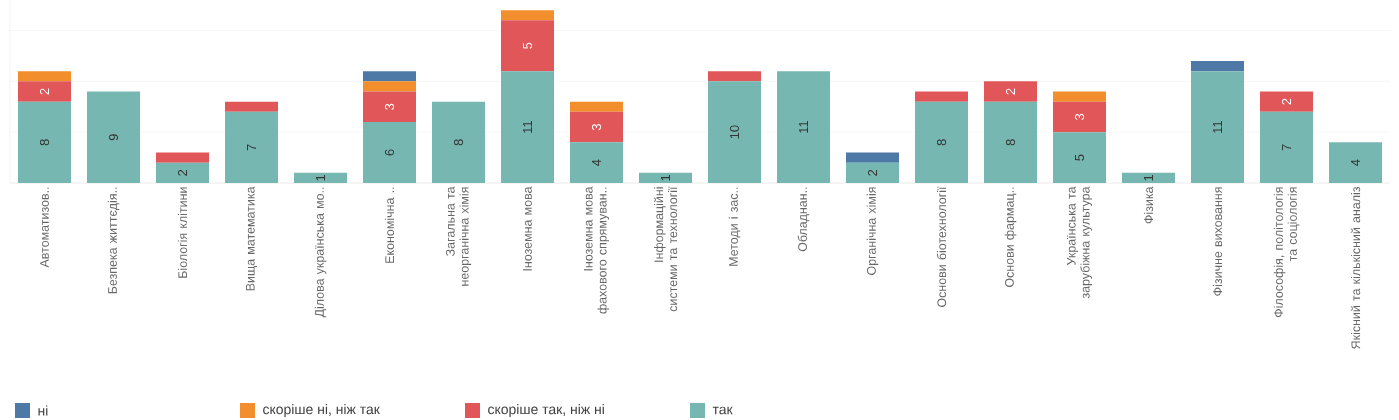 The width and height of the screenshot is (1399, 420). I want to click on x-tick-label: Фізика, so click(1148, 205).